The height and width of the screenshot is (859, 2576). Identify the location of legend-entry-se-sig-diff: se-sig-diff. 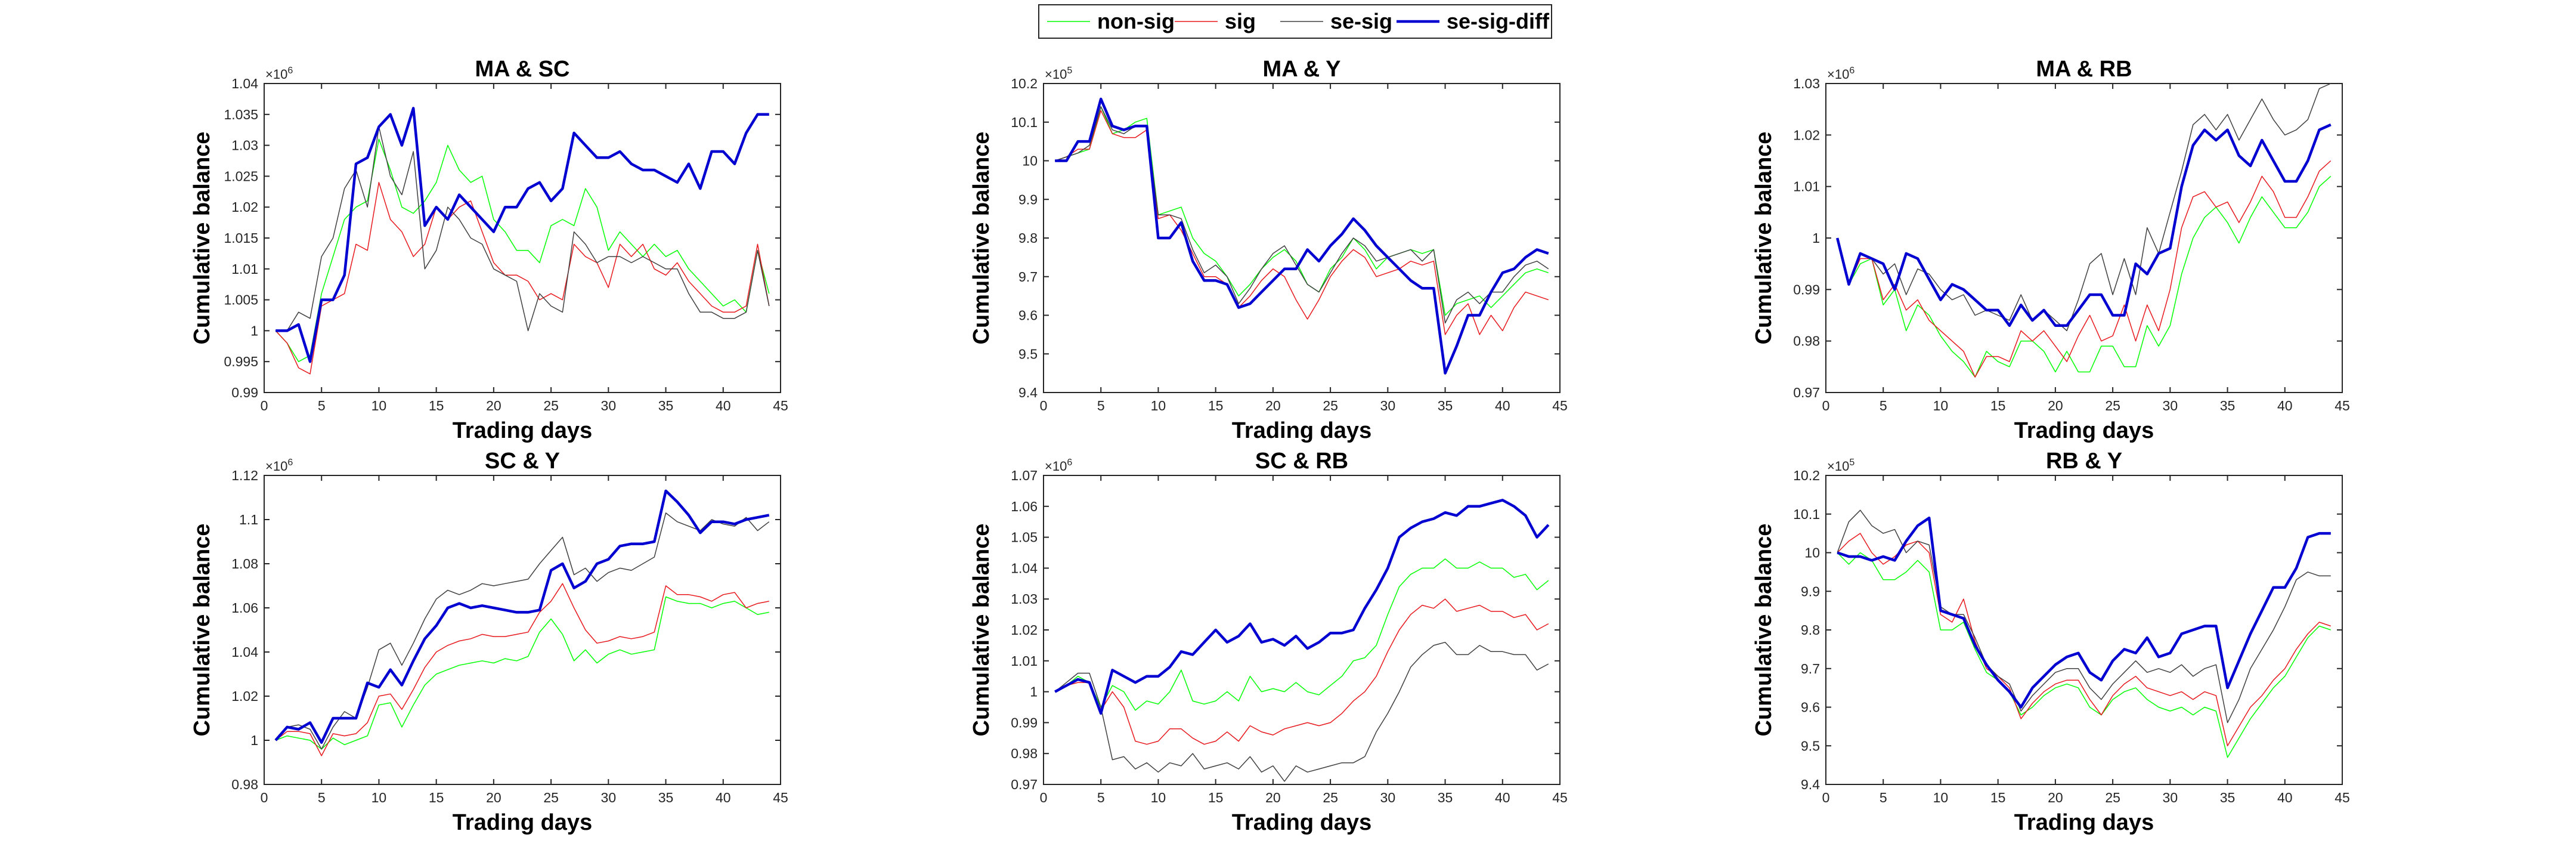
(1473, 21).